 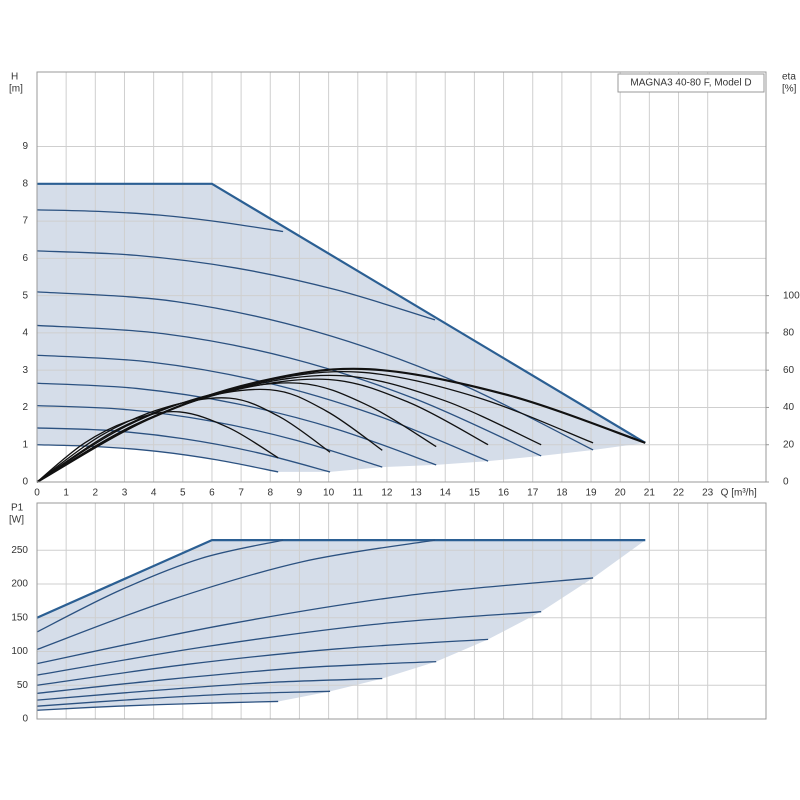 What do you see at coordinates (739, 493) in the screenshot?
I see `x-axis-label: Q [m³/h]` at bounding box center [739, 493].